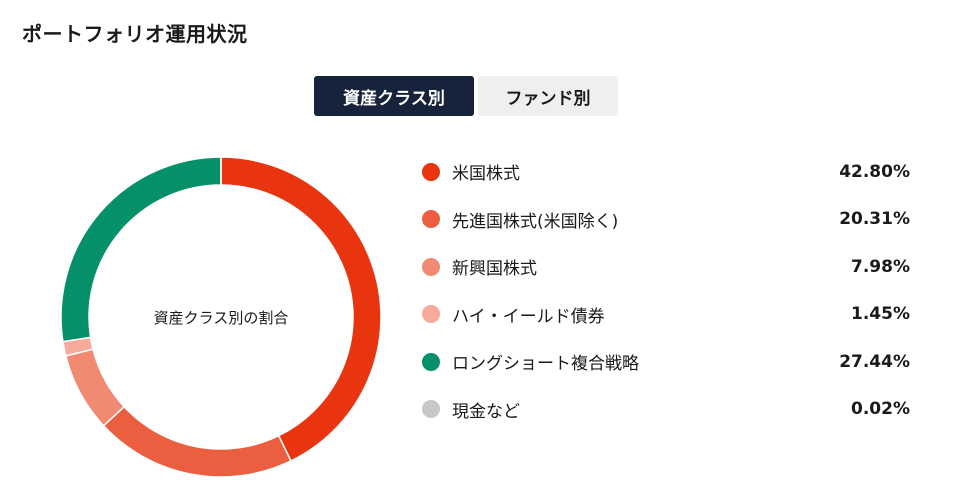 This screenshot has width=958, height=499. I want to click on legend-item: 現金など 0.02%, so click(666, 410).